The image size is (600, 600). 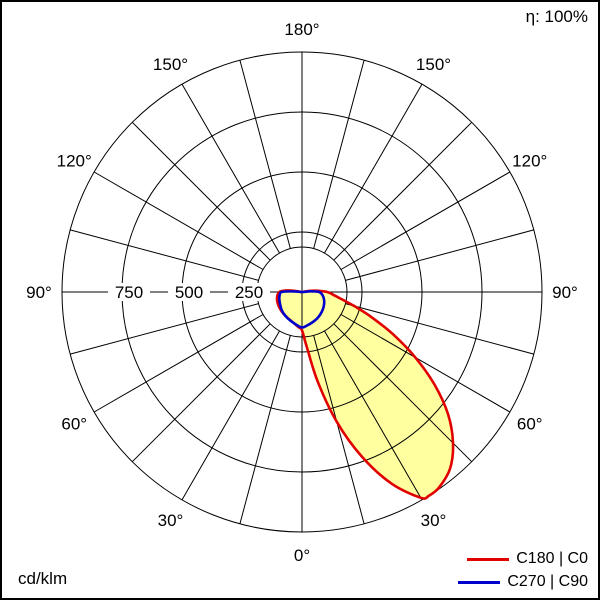 What do you see at coordinates (523, 570) in the screenshot?
I see `legend: C180 | C0 C270 | C90` at bounding box center [523, 570].